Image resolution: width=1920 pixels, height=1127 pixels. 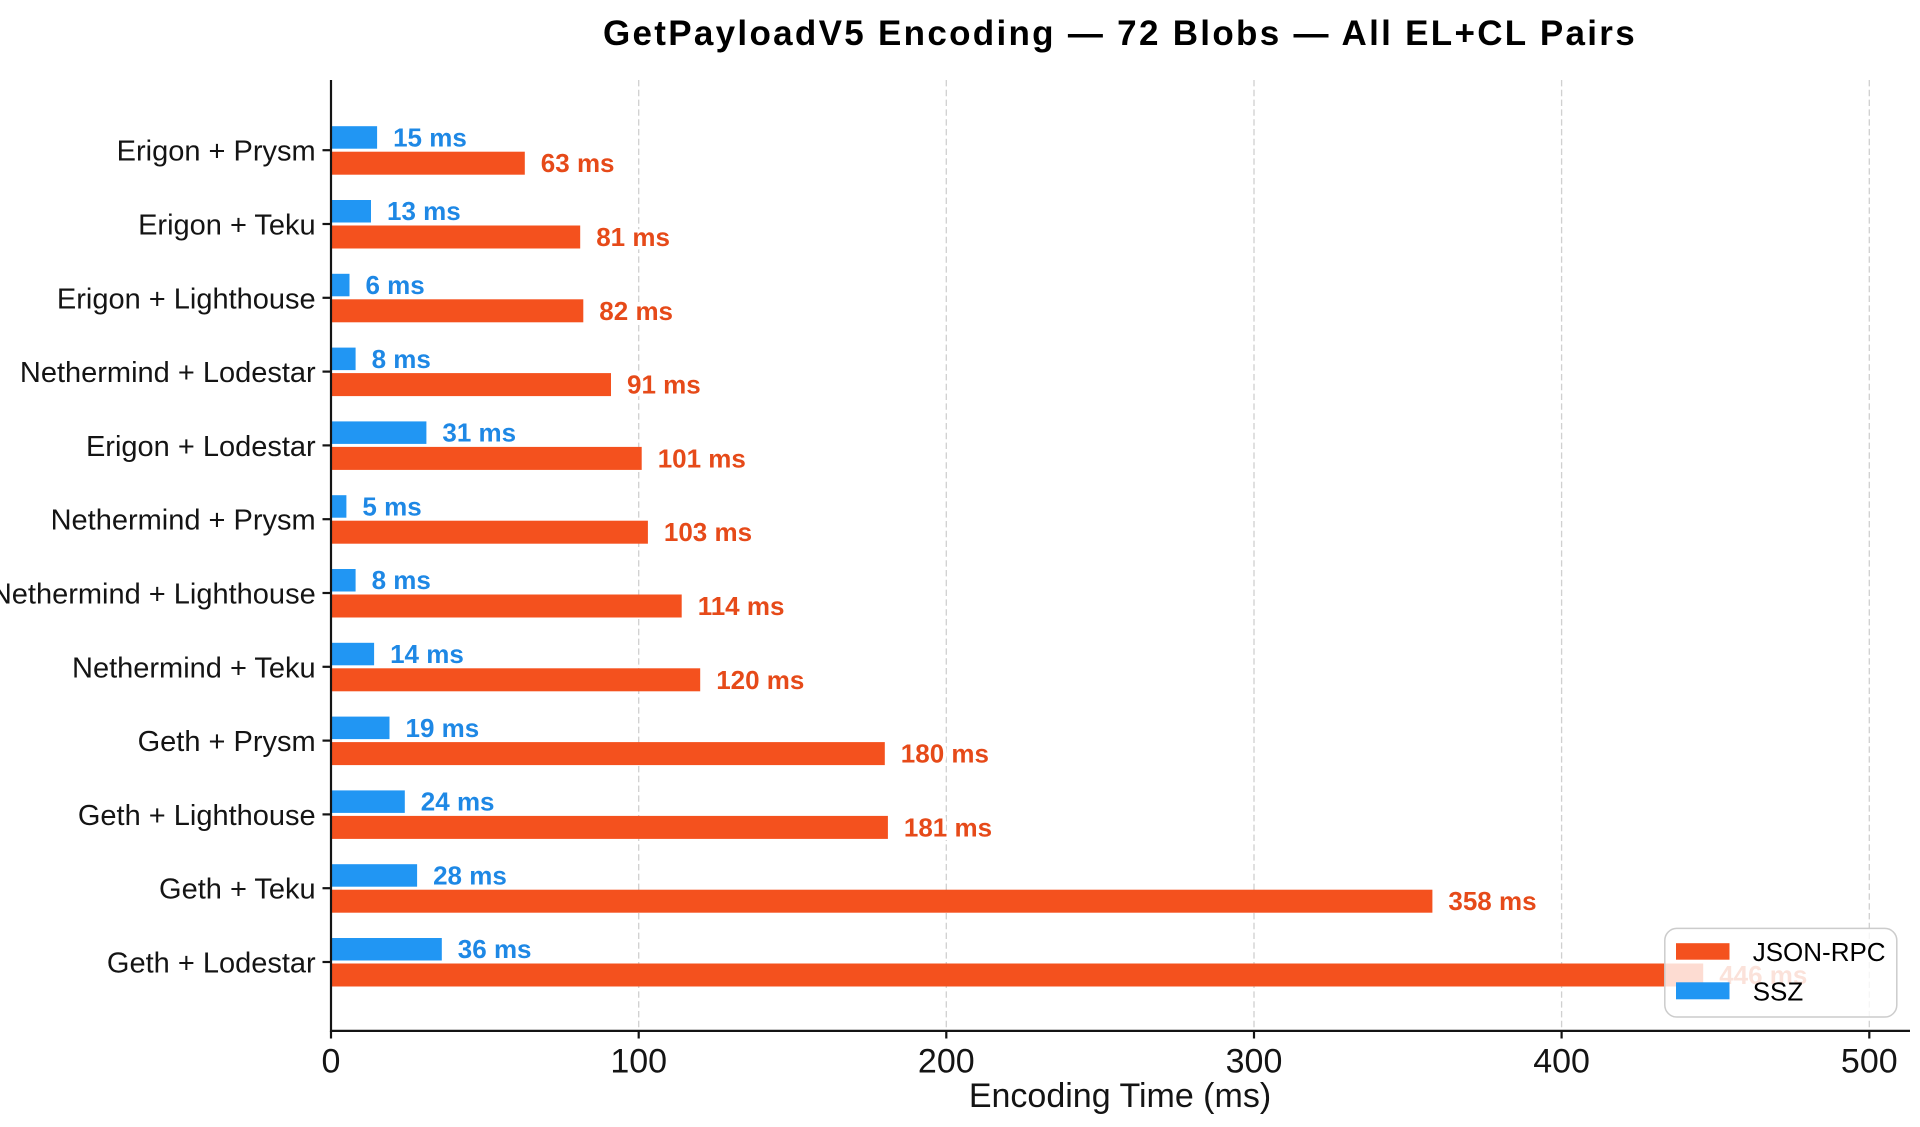 I want to click on svg-text: 81 ms, so click(x=633, y=237).